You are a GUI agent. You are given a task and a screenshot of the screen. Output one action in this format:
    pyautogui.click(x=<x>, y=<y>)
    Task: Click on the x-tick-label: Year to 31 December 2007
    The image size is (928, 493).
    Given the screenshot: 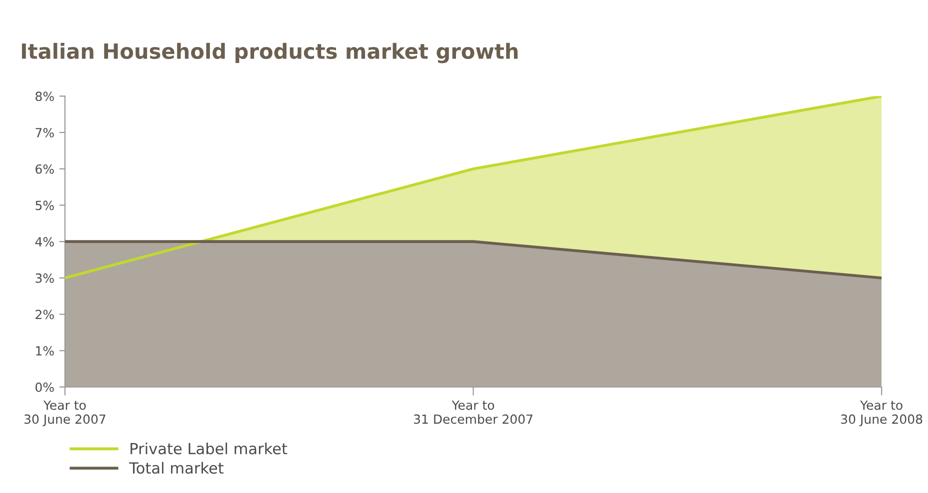 What is the action you would take?
    pyautogui.click(x=473, y=412)
    